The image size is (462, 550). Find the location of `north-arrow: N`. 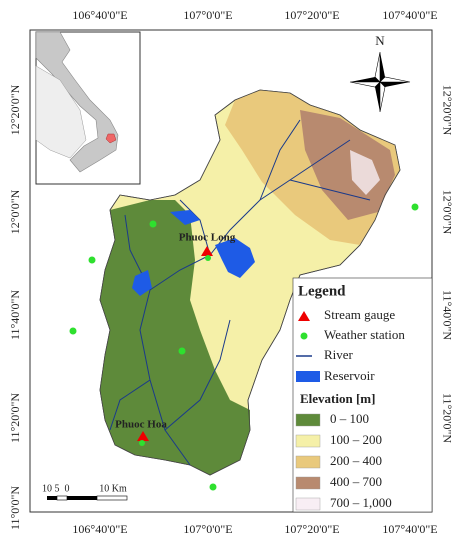

north-arrow: N is located at coordinates (380, 73).